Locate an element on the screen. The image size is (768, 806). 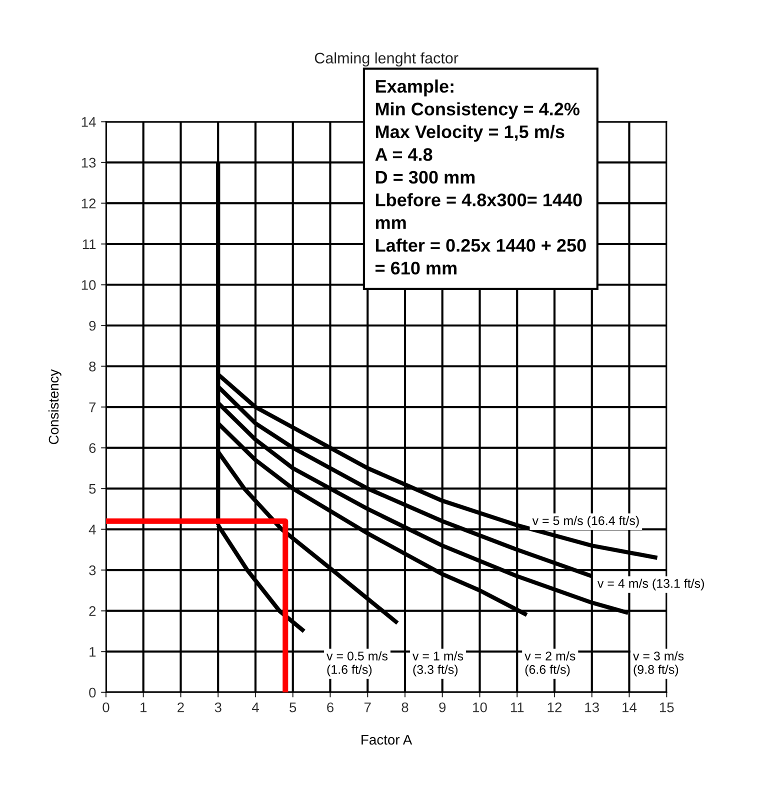
x-tick-label: 4 is located at coordinates (255, 707).